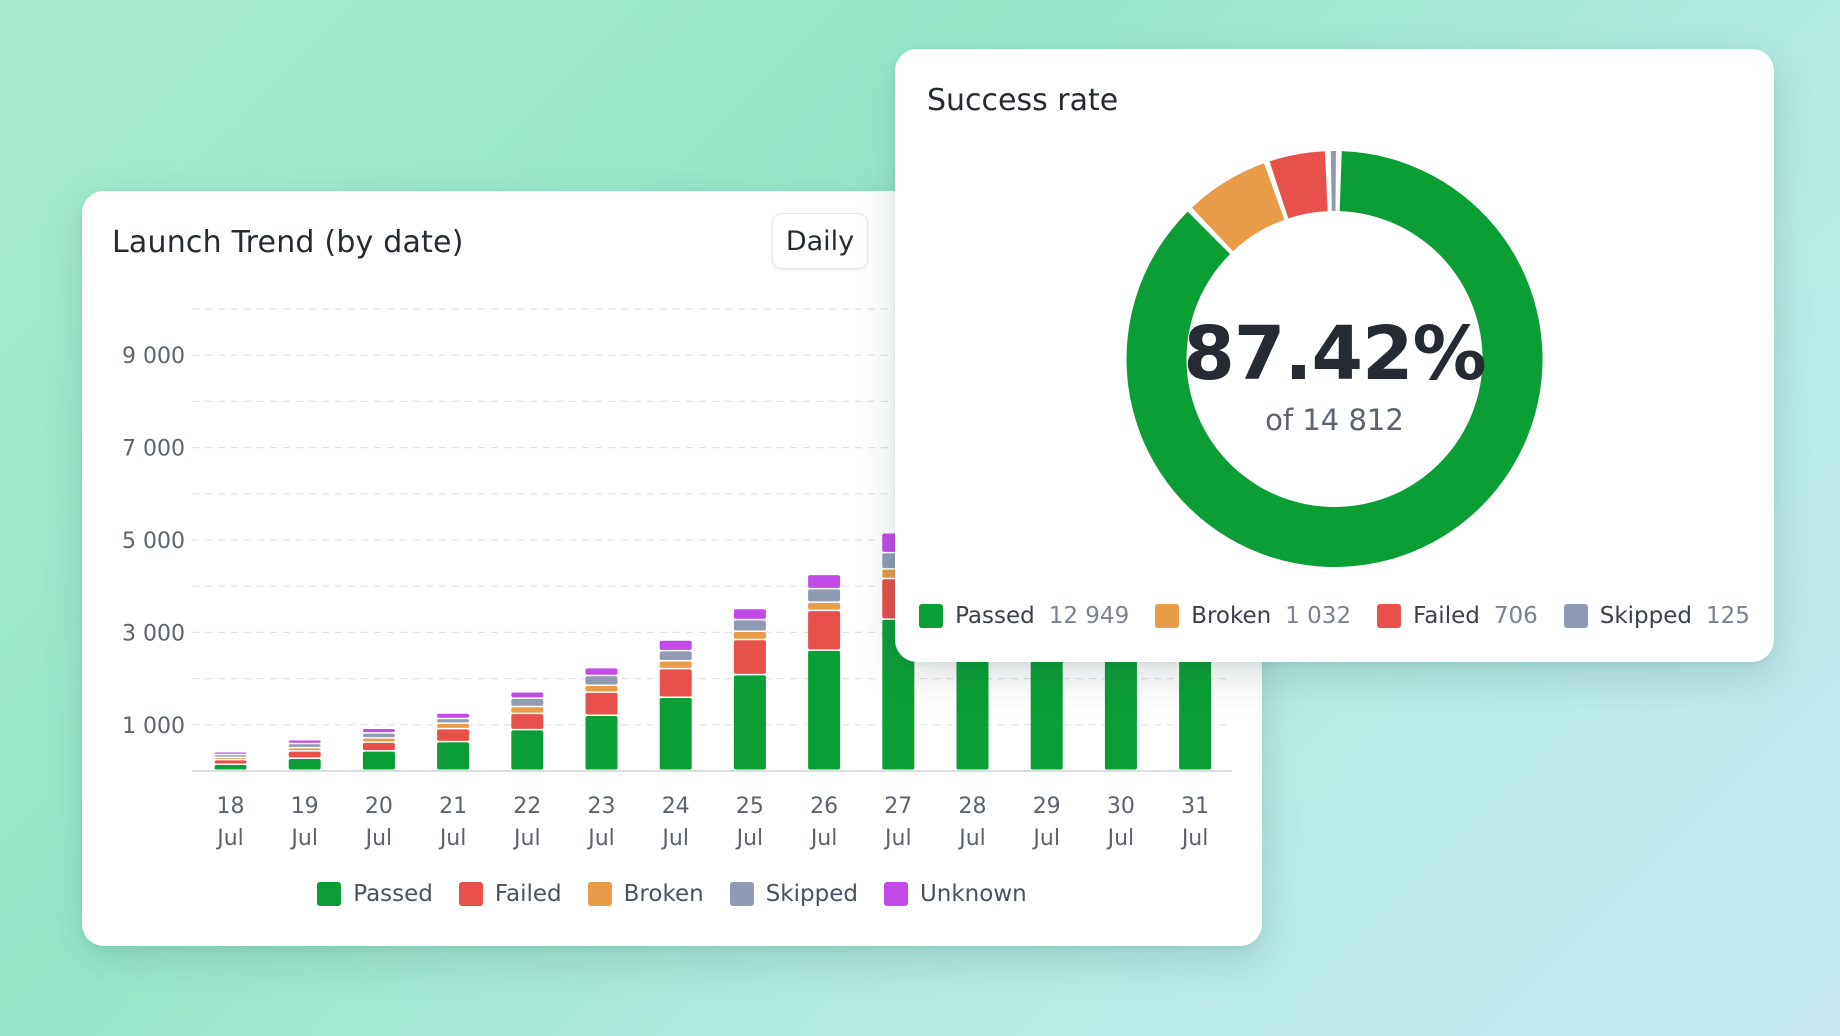 The width and height of the screenshot is (1840, 1036). Describe the element at coordinates (153, 356) in the screenshot. I see `y-tick-label: 9 000` at that location.